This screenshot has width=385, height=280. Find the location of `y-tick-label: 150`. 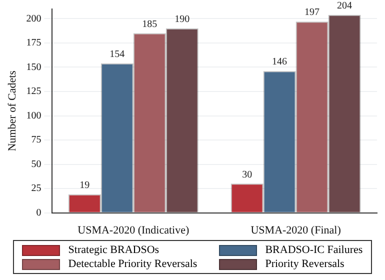

y-tick-label: 150 is located at coordinates (34, 67).